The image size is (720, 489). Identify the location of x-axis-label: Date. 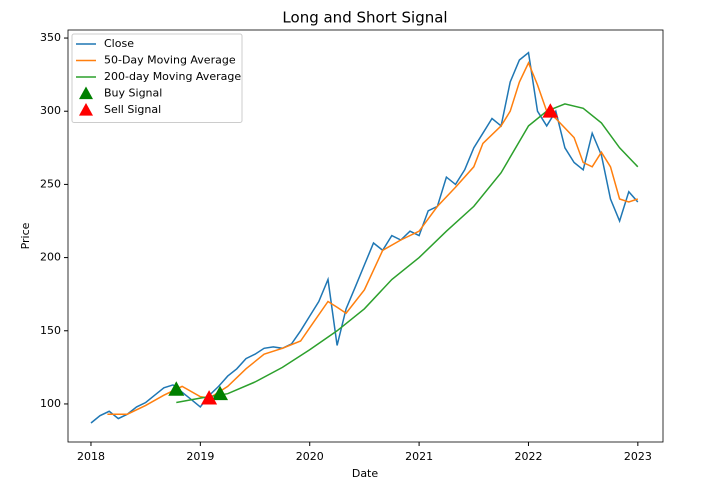
(365, 473).